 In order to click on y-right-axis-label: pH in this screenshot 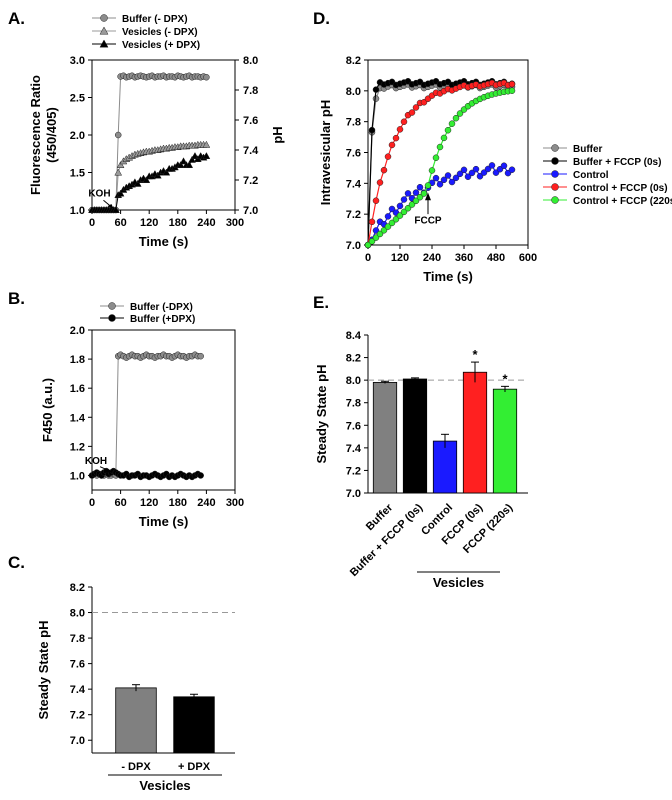, I will do `click(277, 134)`.